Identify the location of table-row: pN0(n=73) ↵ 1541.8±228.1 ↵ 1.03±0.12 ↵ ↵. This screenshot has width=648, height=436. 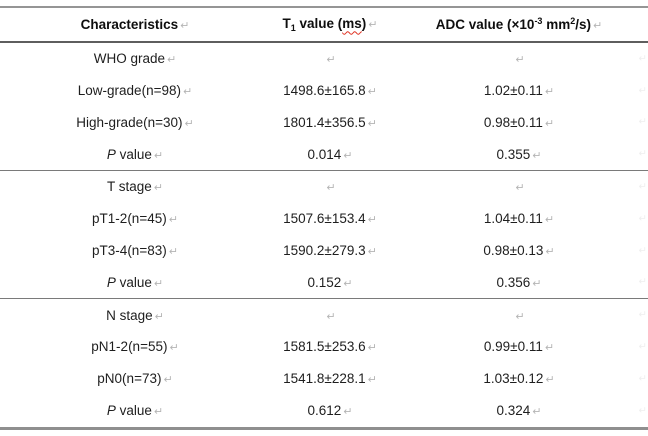
(324, 379).